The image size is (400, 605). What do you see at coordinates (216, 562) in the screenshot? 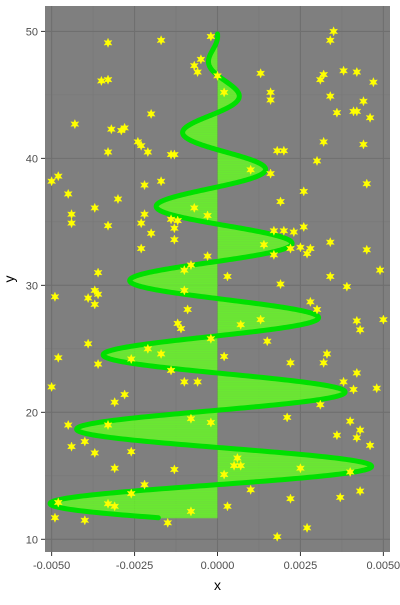
I see `x-axis: -0.0050 -0.0025 0.0000 0.0025 0.0050` at bounding box center [216, 562].